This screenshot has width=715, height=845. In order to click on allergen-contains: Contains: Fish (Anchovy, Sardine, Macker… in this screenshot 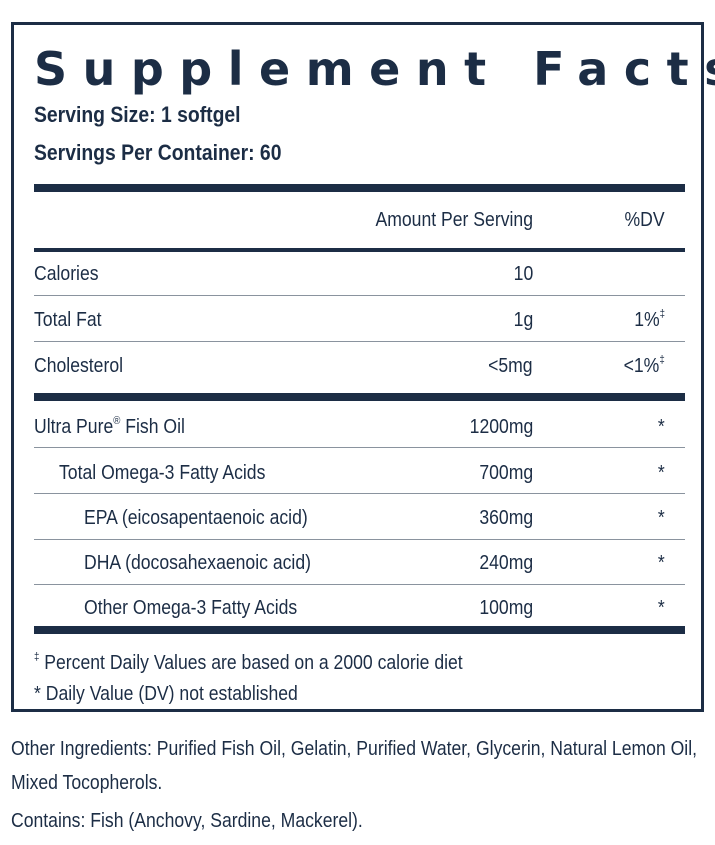, I will do `click(187, 821)`.